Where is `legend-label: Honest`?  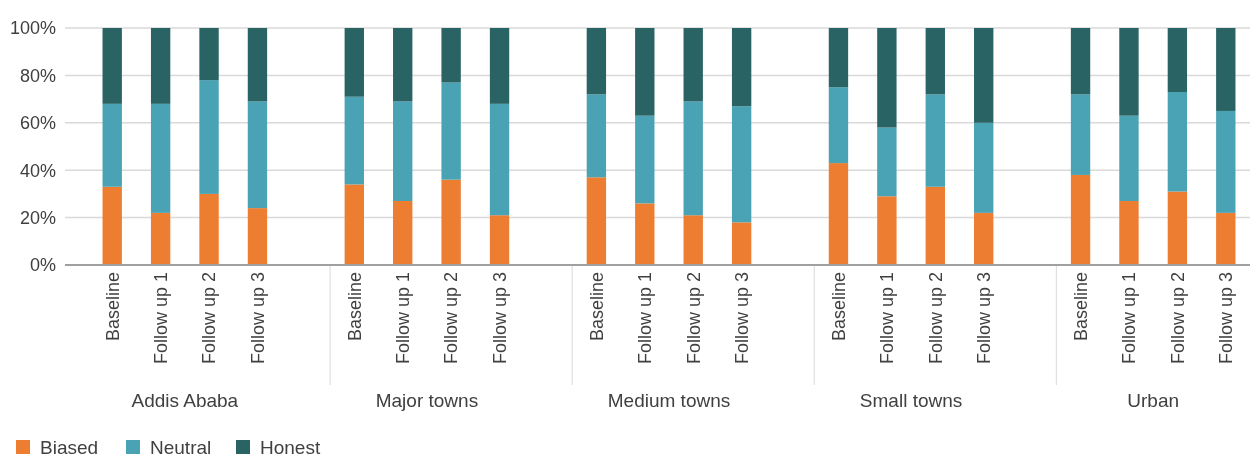 legend-label: Honest is located at coordinates (290, 446).